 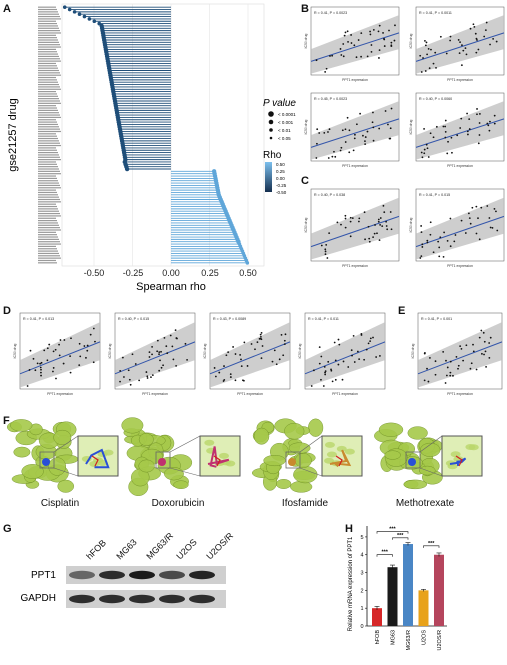 I want to click on lane-label-u2os: U2OS, so click(x=186, y=549).